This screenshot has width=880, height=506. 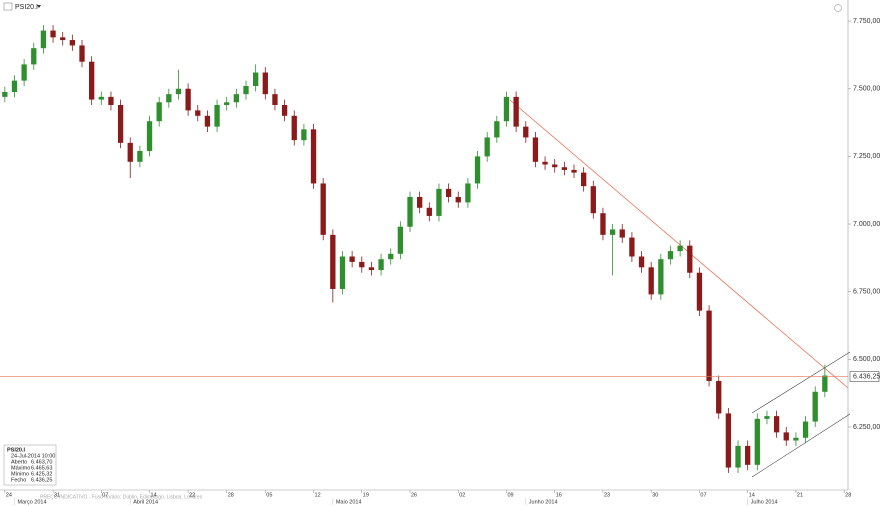 I want to click on month-label: Junho 2014, so click(x=543, y=502).